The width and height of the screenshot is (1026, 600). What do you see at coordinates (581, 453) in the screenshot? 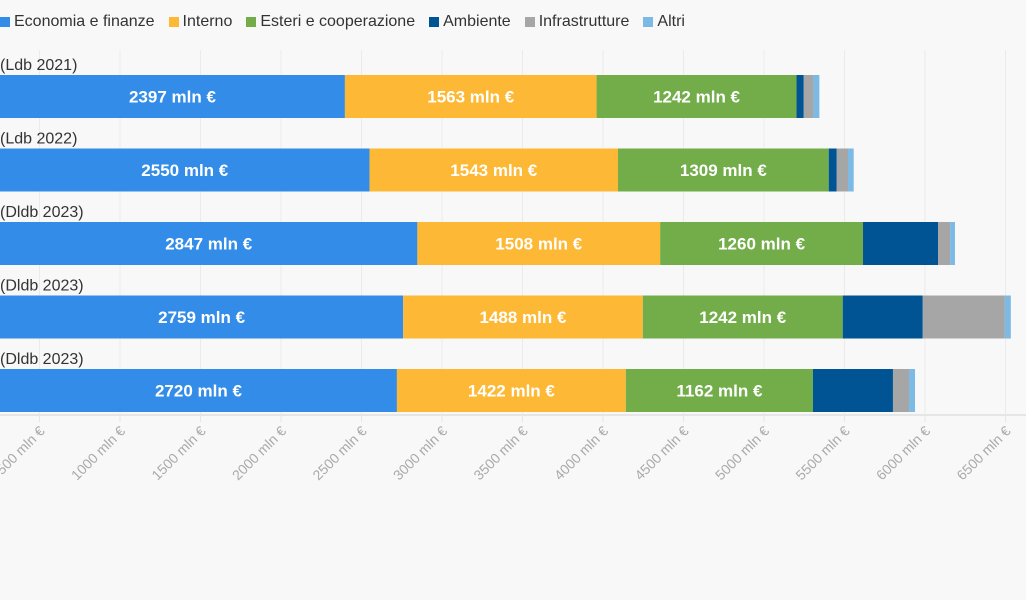
I see `x-tick-label: 4000 mln €` at bounding box center [581, 453].